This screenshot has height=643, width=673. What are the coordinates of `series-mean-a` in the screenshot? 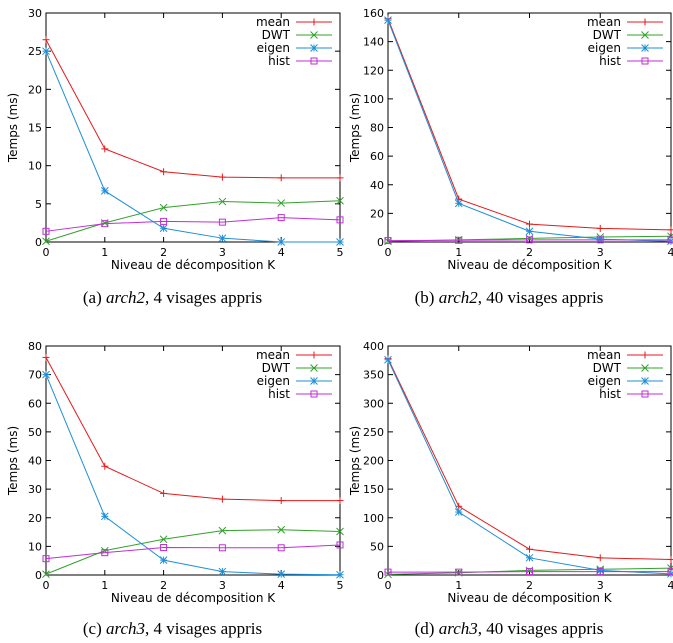 It's located at (193, 109).